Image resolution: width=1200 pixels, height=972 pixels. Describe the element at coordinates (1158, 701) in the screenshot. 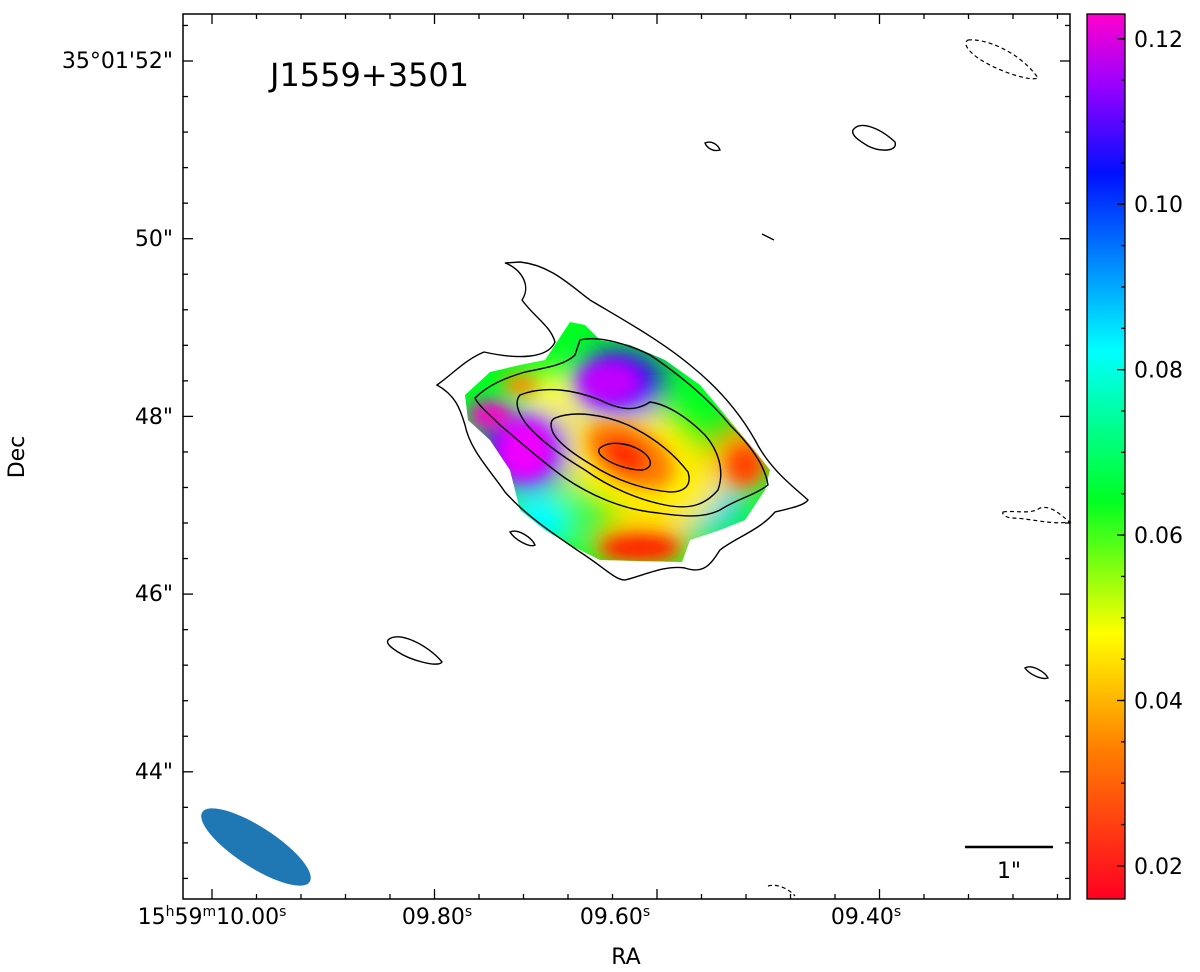

I see `colorbar-tick-label: 0.04` at that location.